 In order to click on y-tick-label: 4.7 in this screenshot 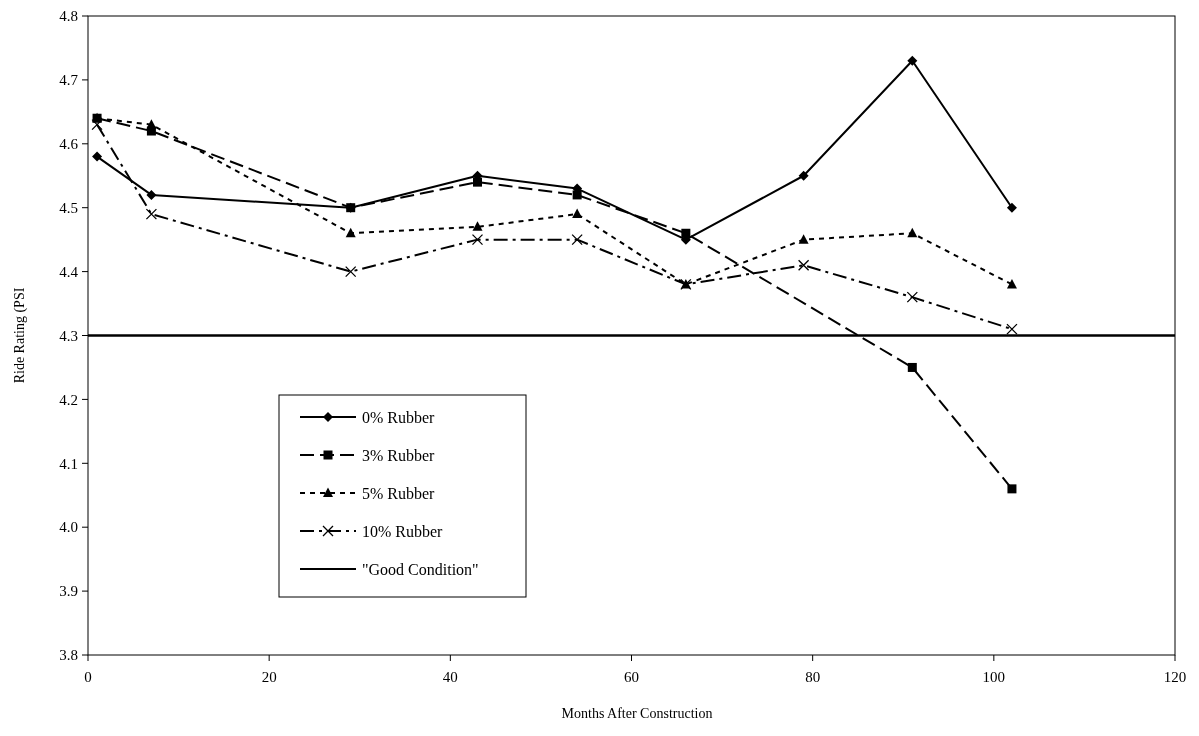, I will do `click(69, 80)`.